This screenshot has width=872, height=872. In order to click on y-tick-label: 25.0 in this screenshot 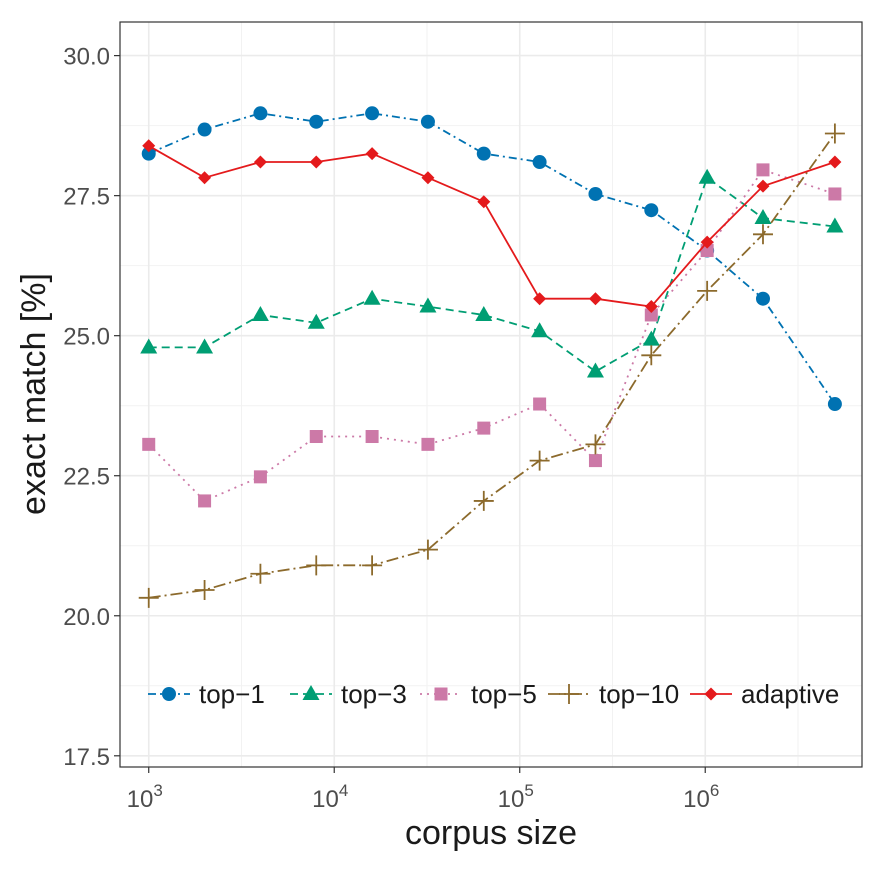, I will do `click(86, 337)`.